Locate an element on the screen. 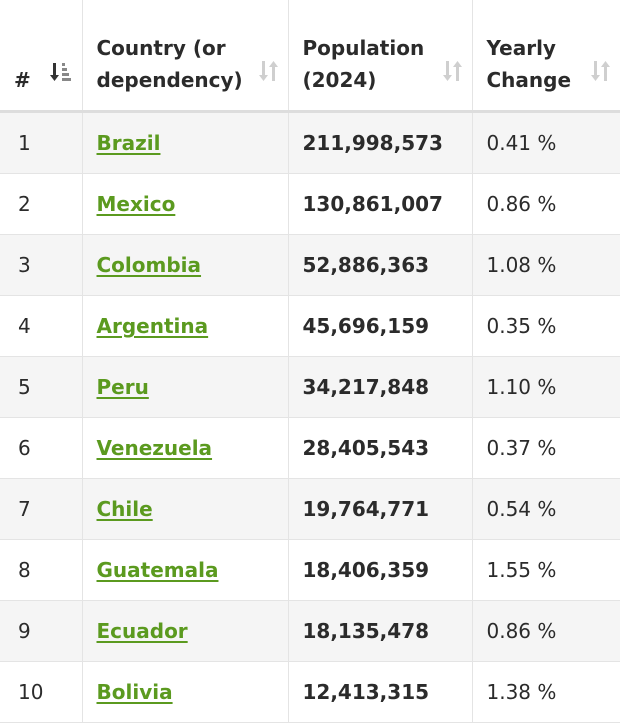 Image resolution: width=620 pixels, height=723 pixels. population-cell: 12,413,315 is located at coordinates (380, 692).